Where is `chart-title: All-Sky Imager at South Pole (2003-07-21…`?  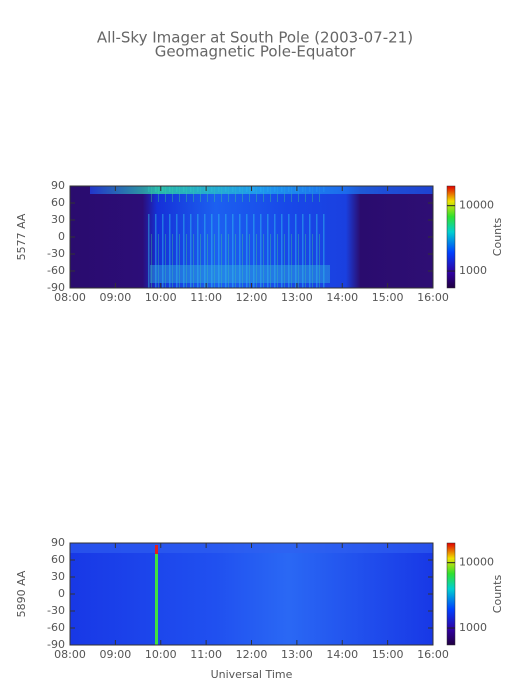 chart-title: All-Sky Imager at South Pole (2003-07-21… is located at coordinates (255, 38).